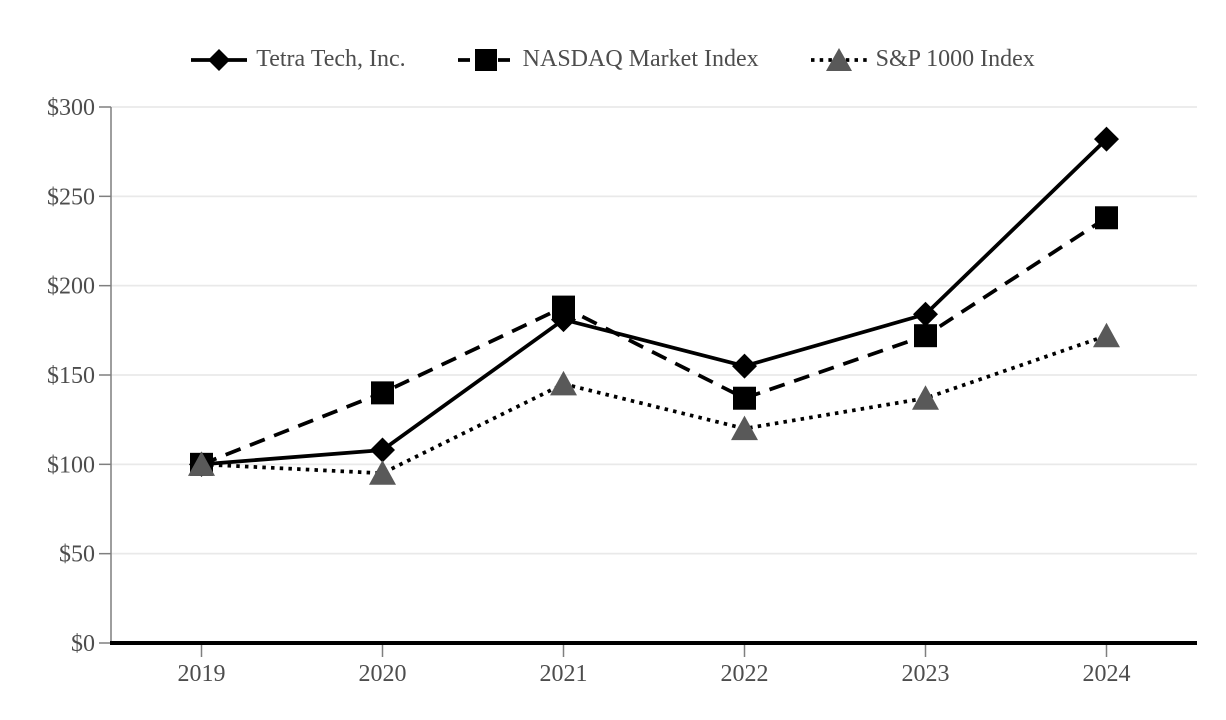 This screenshot has height=720, width=1226. Describe the element at coordinates (71, 197) in the screenshot. I see `y-axis-label: $250` at that location.